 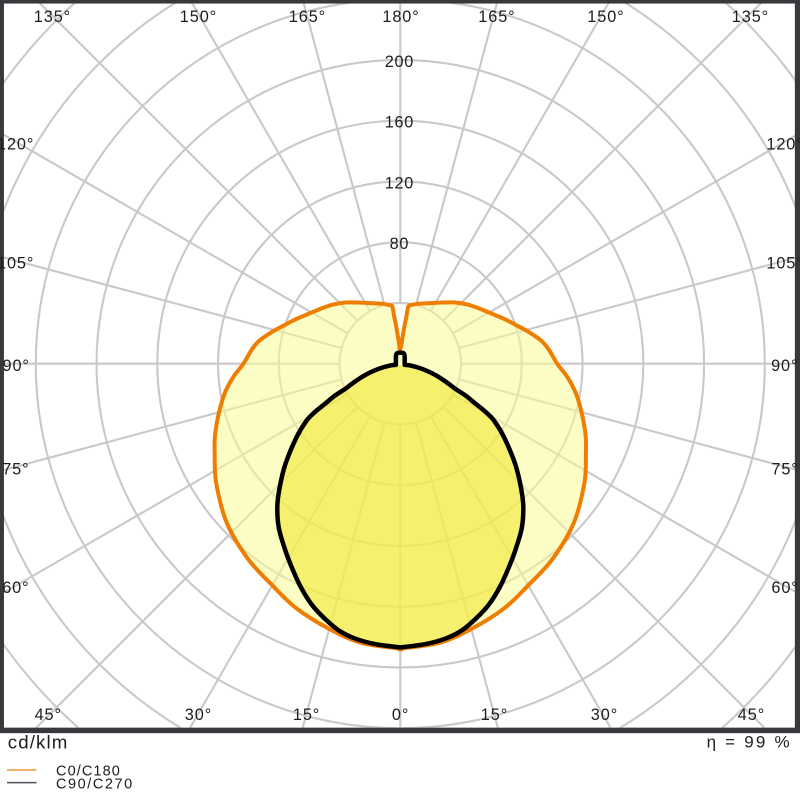 What do you see at coordinates (749, 742) in the screenshot?
I see `svg-text: η = 99 %` at bounding box center [749, 742].